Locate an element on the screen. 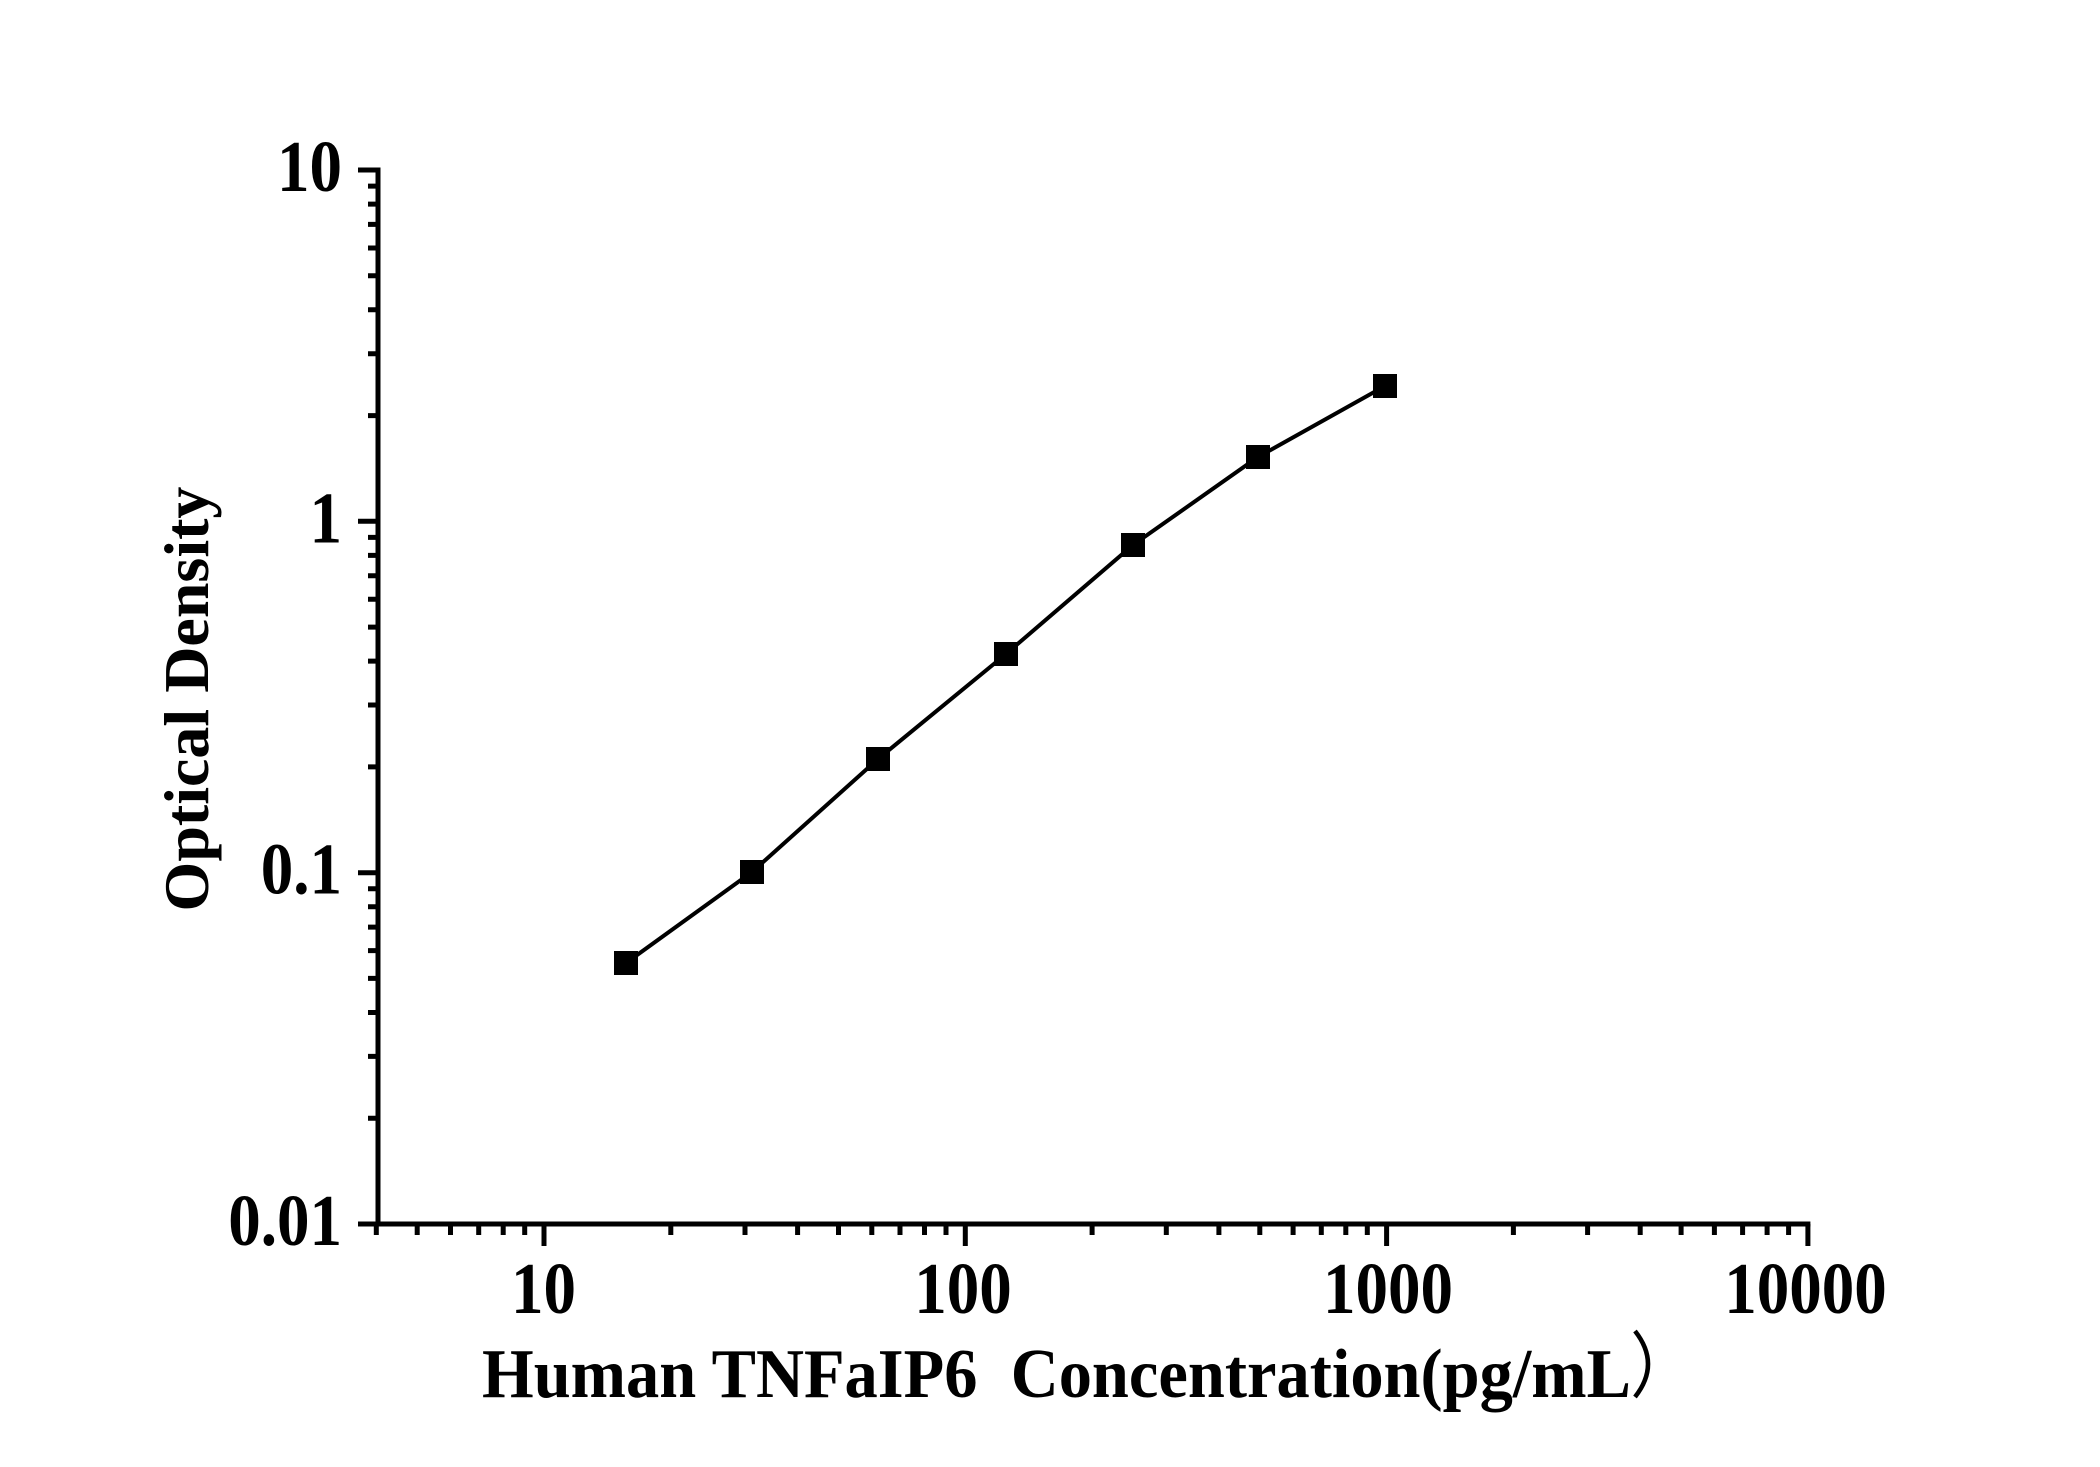  svg-text: 10000 is located at coordinates (1805, 1289).